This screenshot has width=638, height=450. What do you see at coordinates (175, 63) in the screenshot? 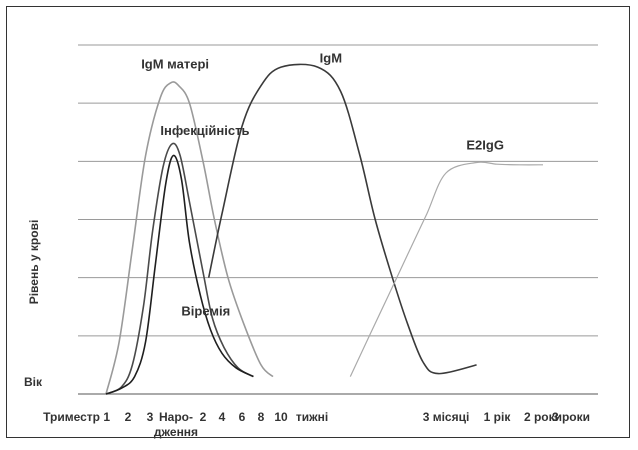
I see `curve-label-0: IgM матері` at bounding box center [175, 63].